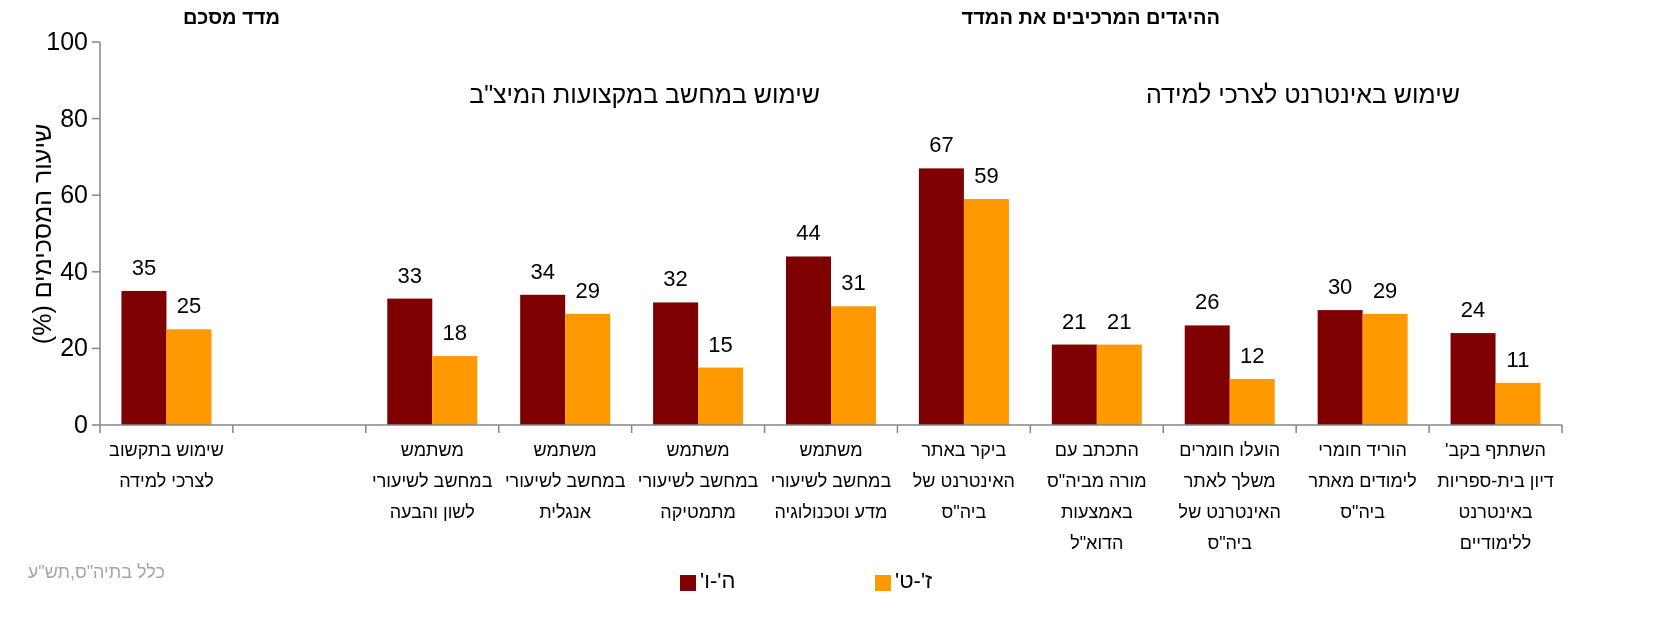  What do you see at coordinates (1495, 497) in the screenshot?
I see `x-tick-label: השתתף בקב' דיון בית-ספריות באינטרנט ללימודיים` at bounding box center [1495, 497].